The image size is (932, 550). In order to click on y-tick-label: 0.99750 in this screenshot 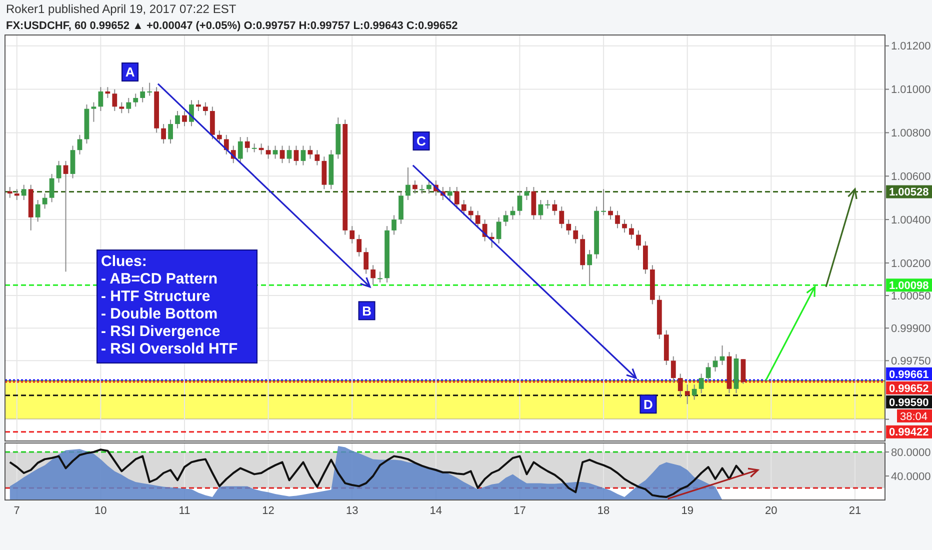, I will do `click(911, 362)`.